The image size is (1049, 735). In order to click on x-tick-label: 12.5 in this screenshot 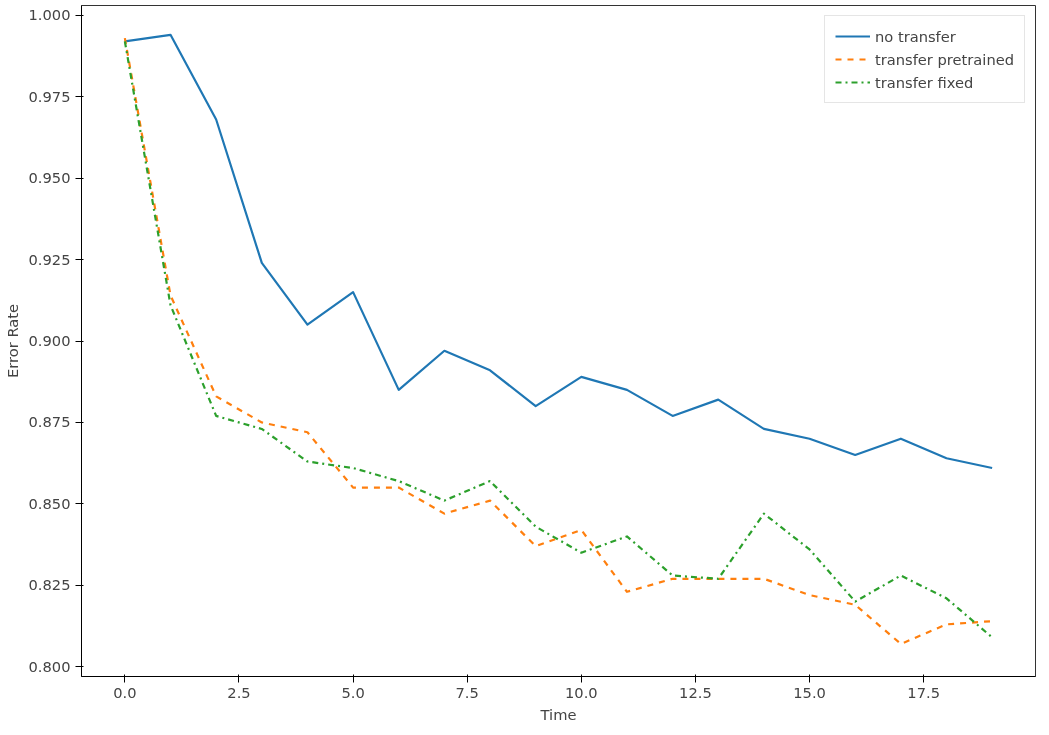, I will do `click(695, 692)`.